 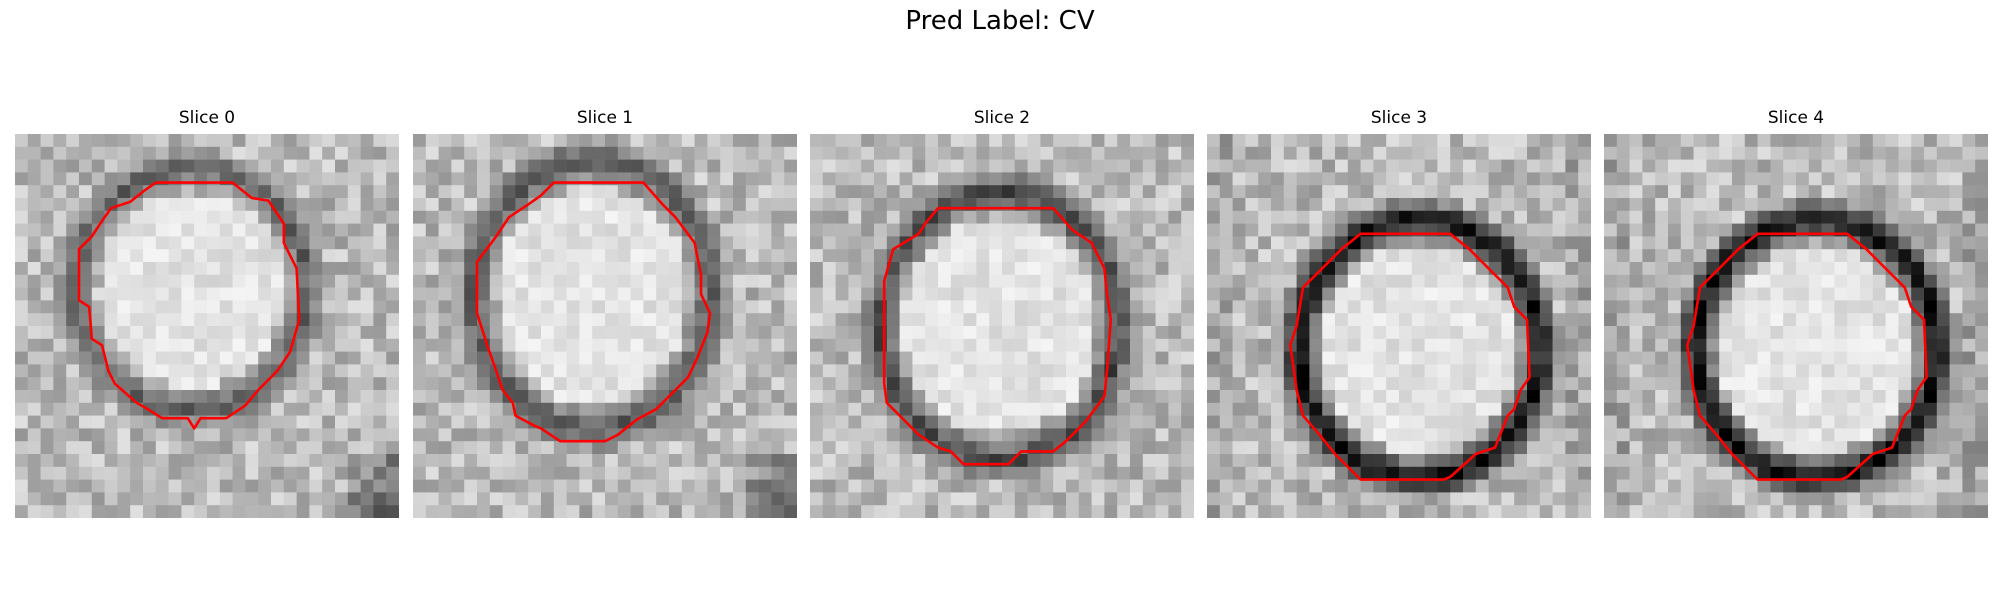 What do you see at coordinates (605, 118) in the screenshot?
I see `slice-title-1: Slice 1` at bounding box center [605, 118].